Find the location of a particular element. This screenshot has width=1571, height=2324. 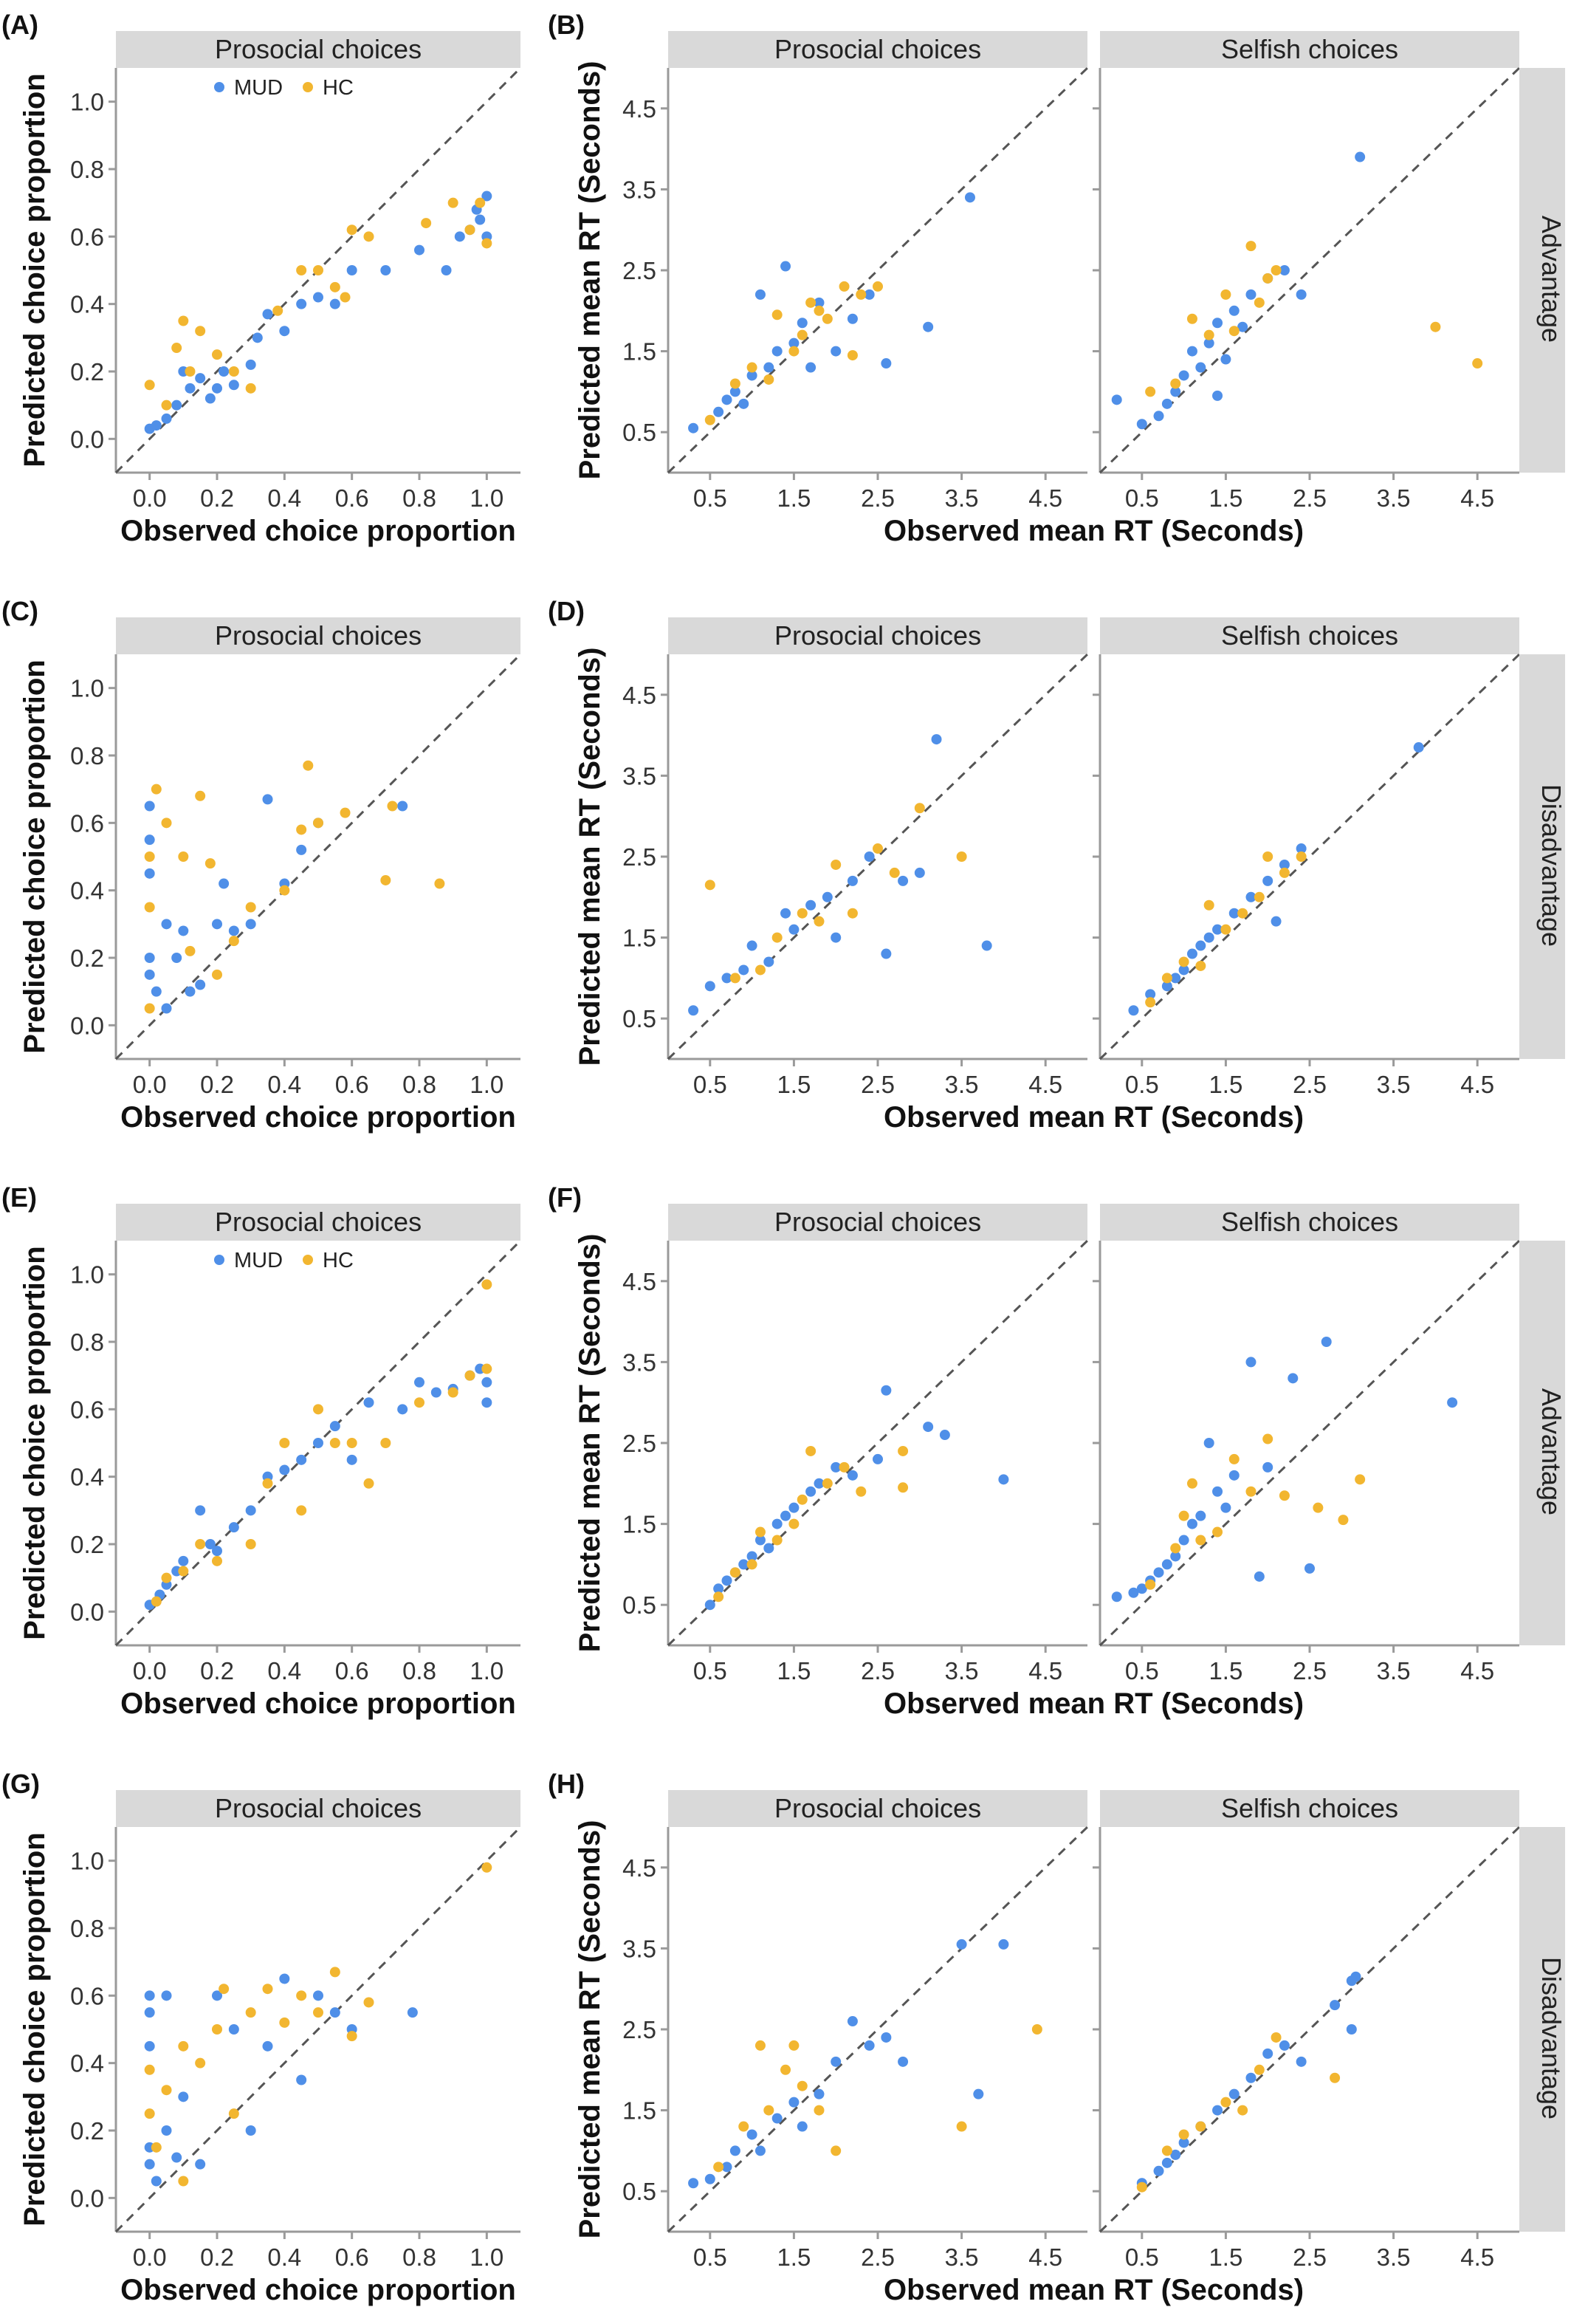

x-tick-label: 0.0 is located at coordinates (150, 1084).